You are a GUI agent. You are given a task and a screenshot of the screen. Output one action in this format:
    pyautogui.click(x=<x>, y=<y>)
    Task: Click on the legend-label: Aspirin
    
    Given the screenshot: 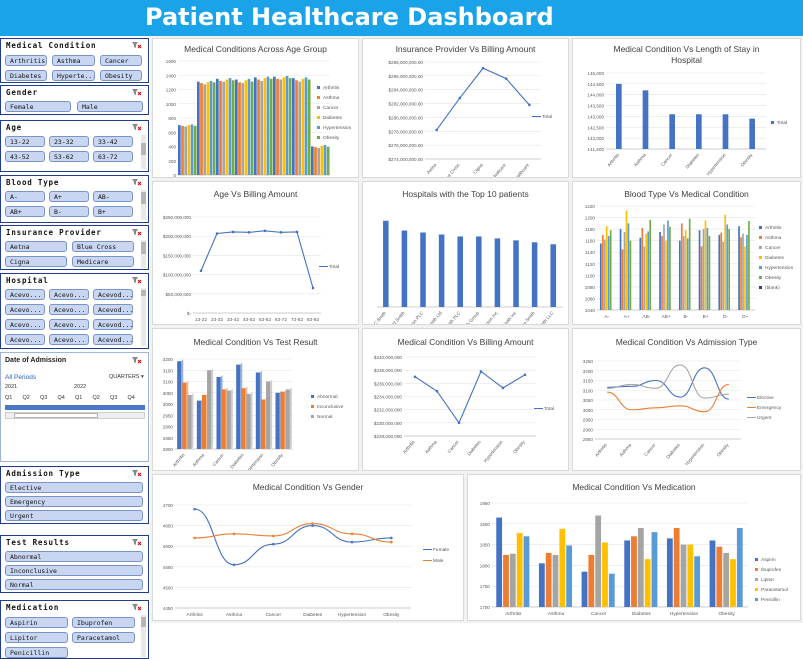 What is the action you would take?
    pyautogui.click(x=768, y=560)
    